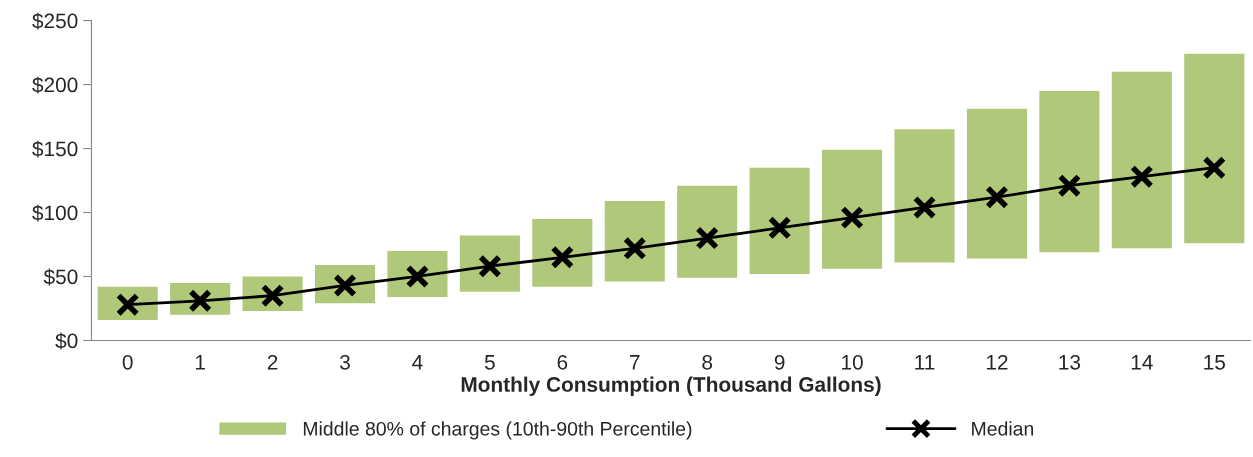 This screenshot has height=457, width=1253. Describe the element at coordinates (55, 149) in the screenshot. I see `y-tick-label: $150` at that location.